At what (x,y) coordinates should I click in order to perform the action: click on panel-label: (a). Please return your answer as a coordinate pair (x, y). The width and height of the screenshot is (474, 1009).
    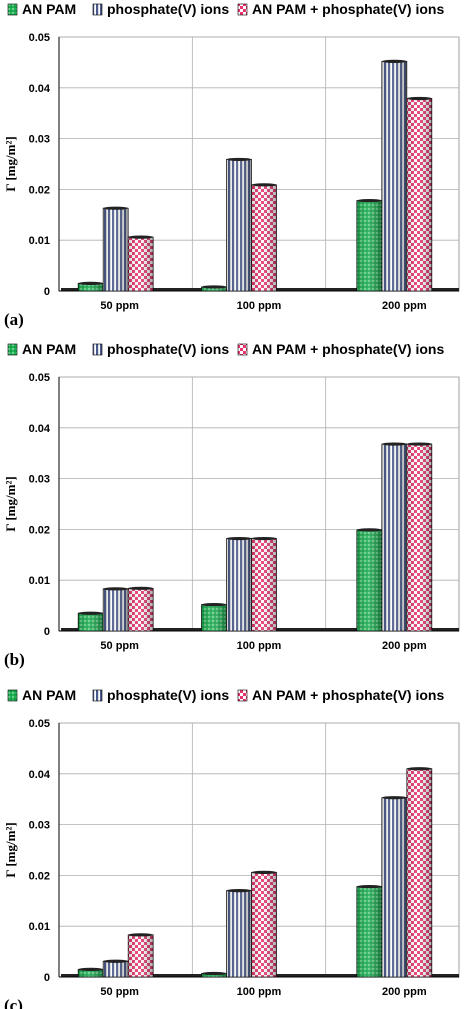
    Looking at the image, I should click on (14, 319).